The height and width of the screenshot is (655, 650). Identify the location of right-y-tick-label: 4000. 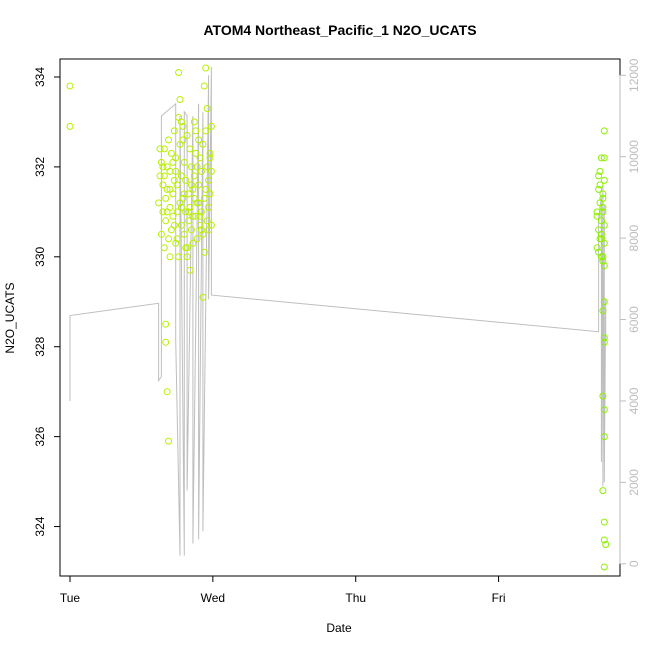
(634, 400).